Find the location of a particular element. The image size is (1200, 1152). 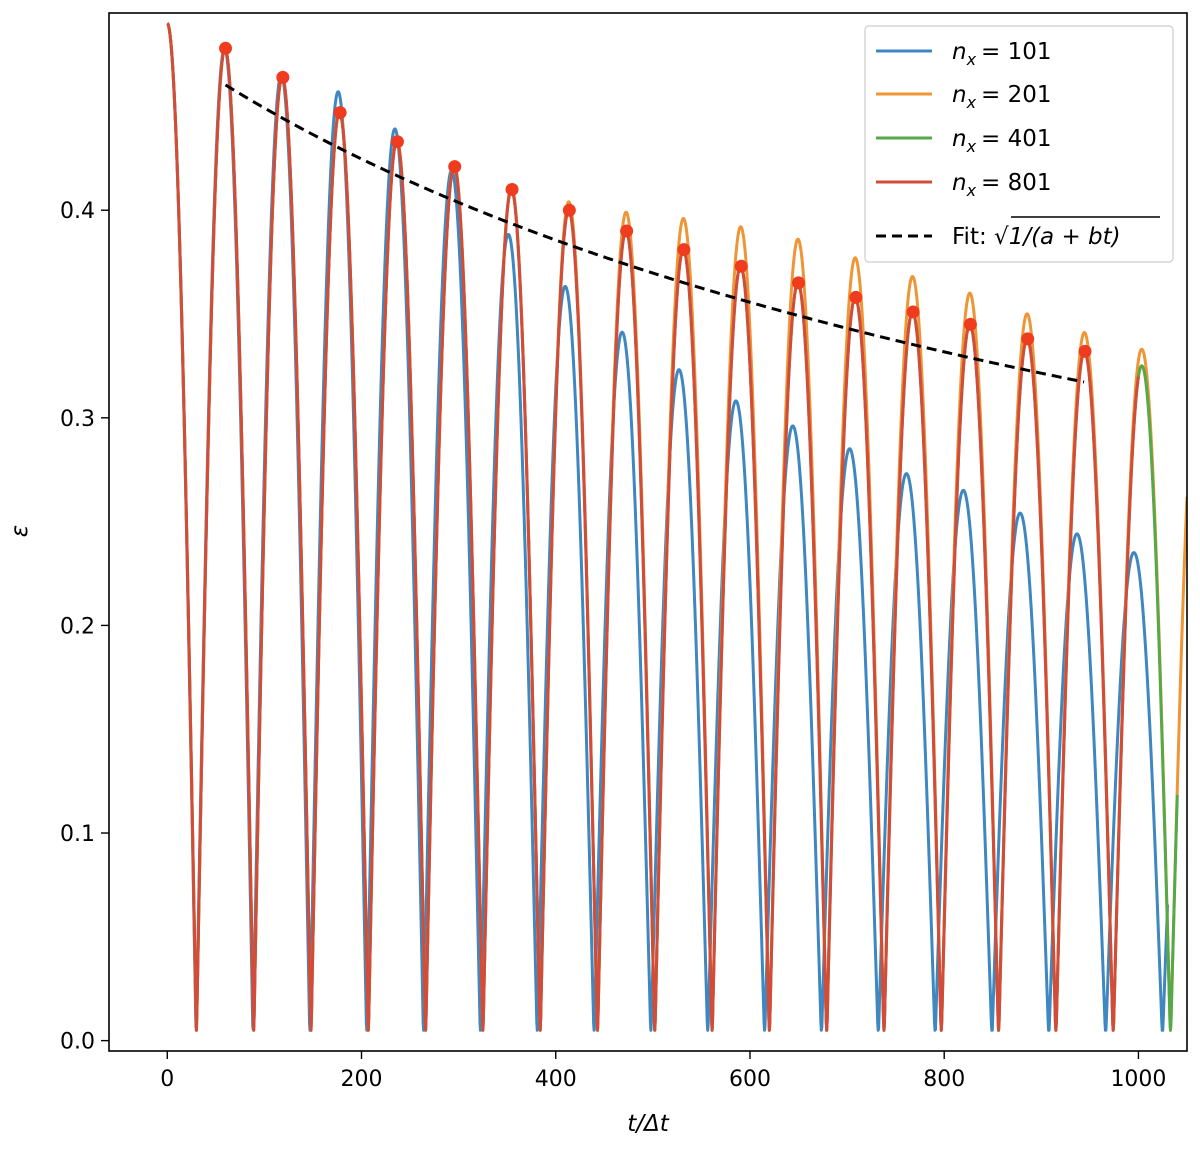

x-tick-label: 200 is located at coordinates (362, 1079).